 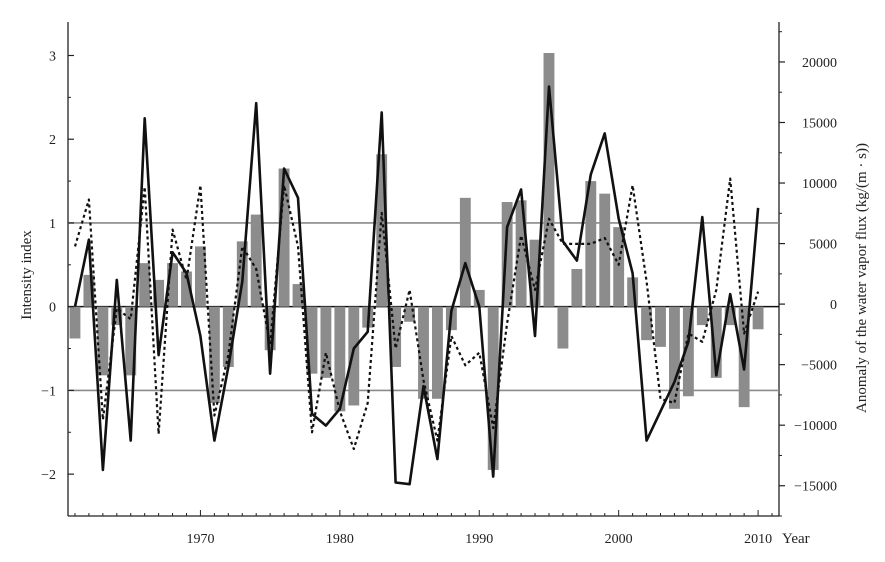 What do you see at coordinates (48, 475) in the screenshot?
I see `left-tick-label: −2` at bounding box center [48, 475].